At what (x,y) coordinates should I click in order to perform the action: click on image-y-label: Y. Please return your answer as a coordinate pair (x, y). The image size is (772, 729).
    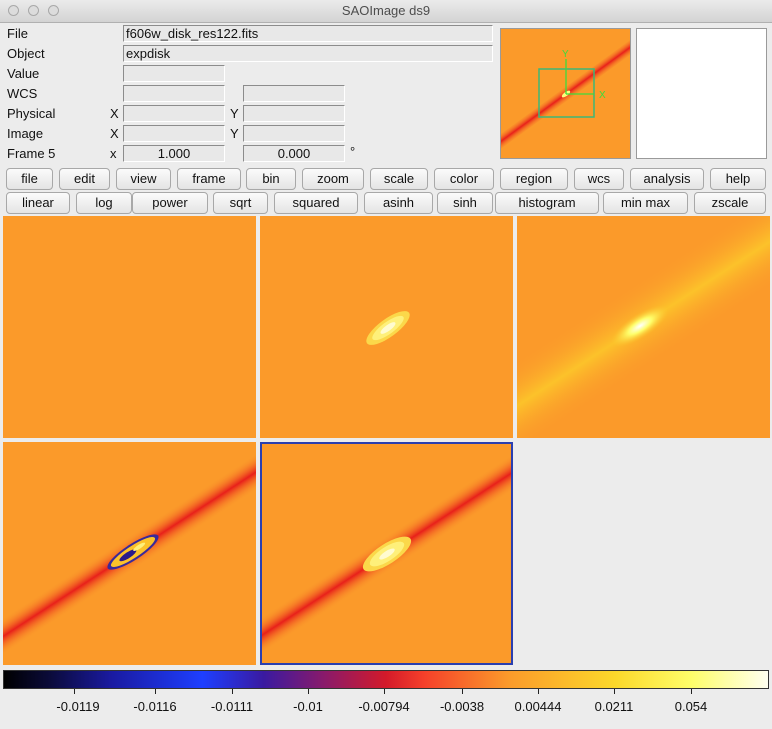
    Looking at the image, I should click on (234, 133).